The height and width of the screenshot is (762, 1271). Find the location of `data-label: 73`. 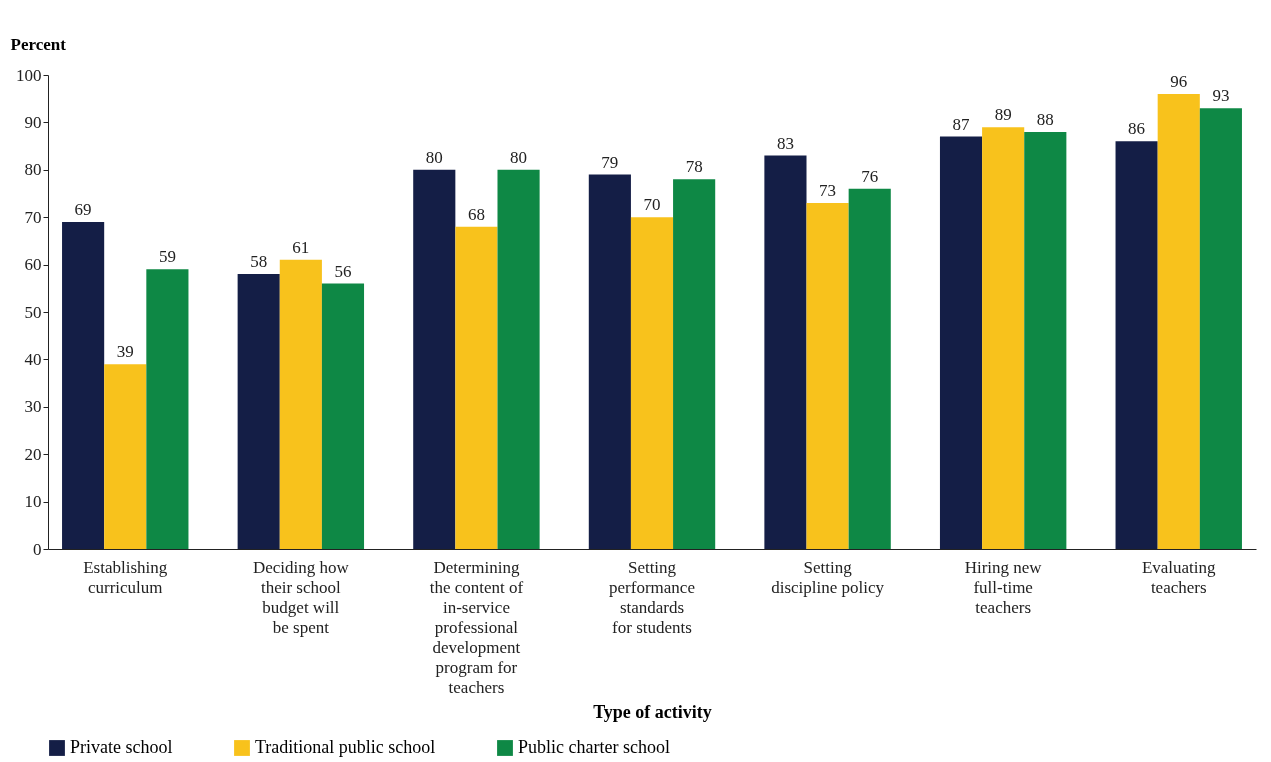

data-label: 73 is located at coordinates (828, 190).